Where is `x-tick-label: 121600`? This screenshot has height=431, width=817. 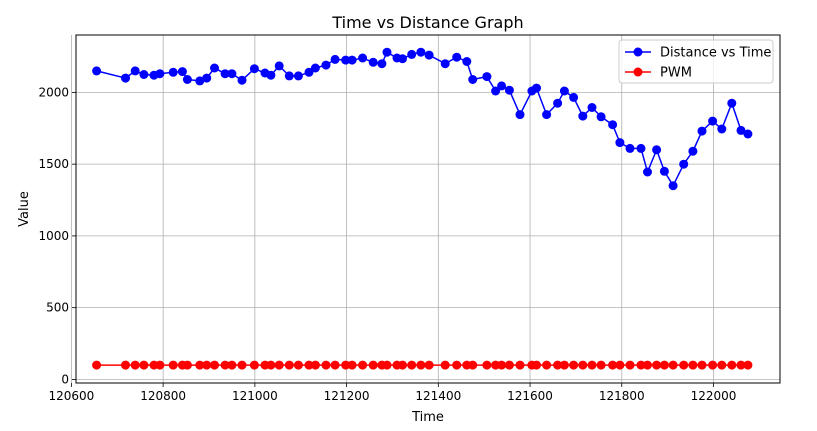 x-tick-label: 121600 is located at coordinates (530, 396).